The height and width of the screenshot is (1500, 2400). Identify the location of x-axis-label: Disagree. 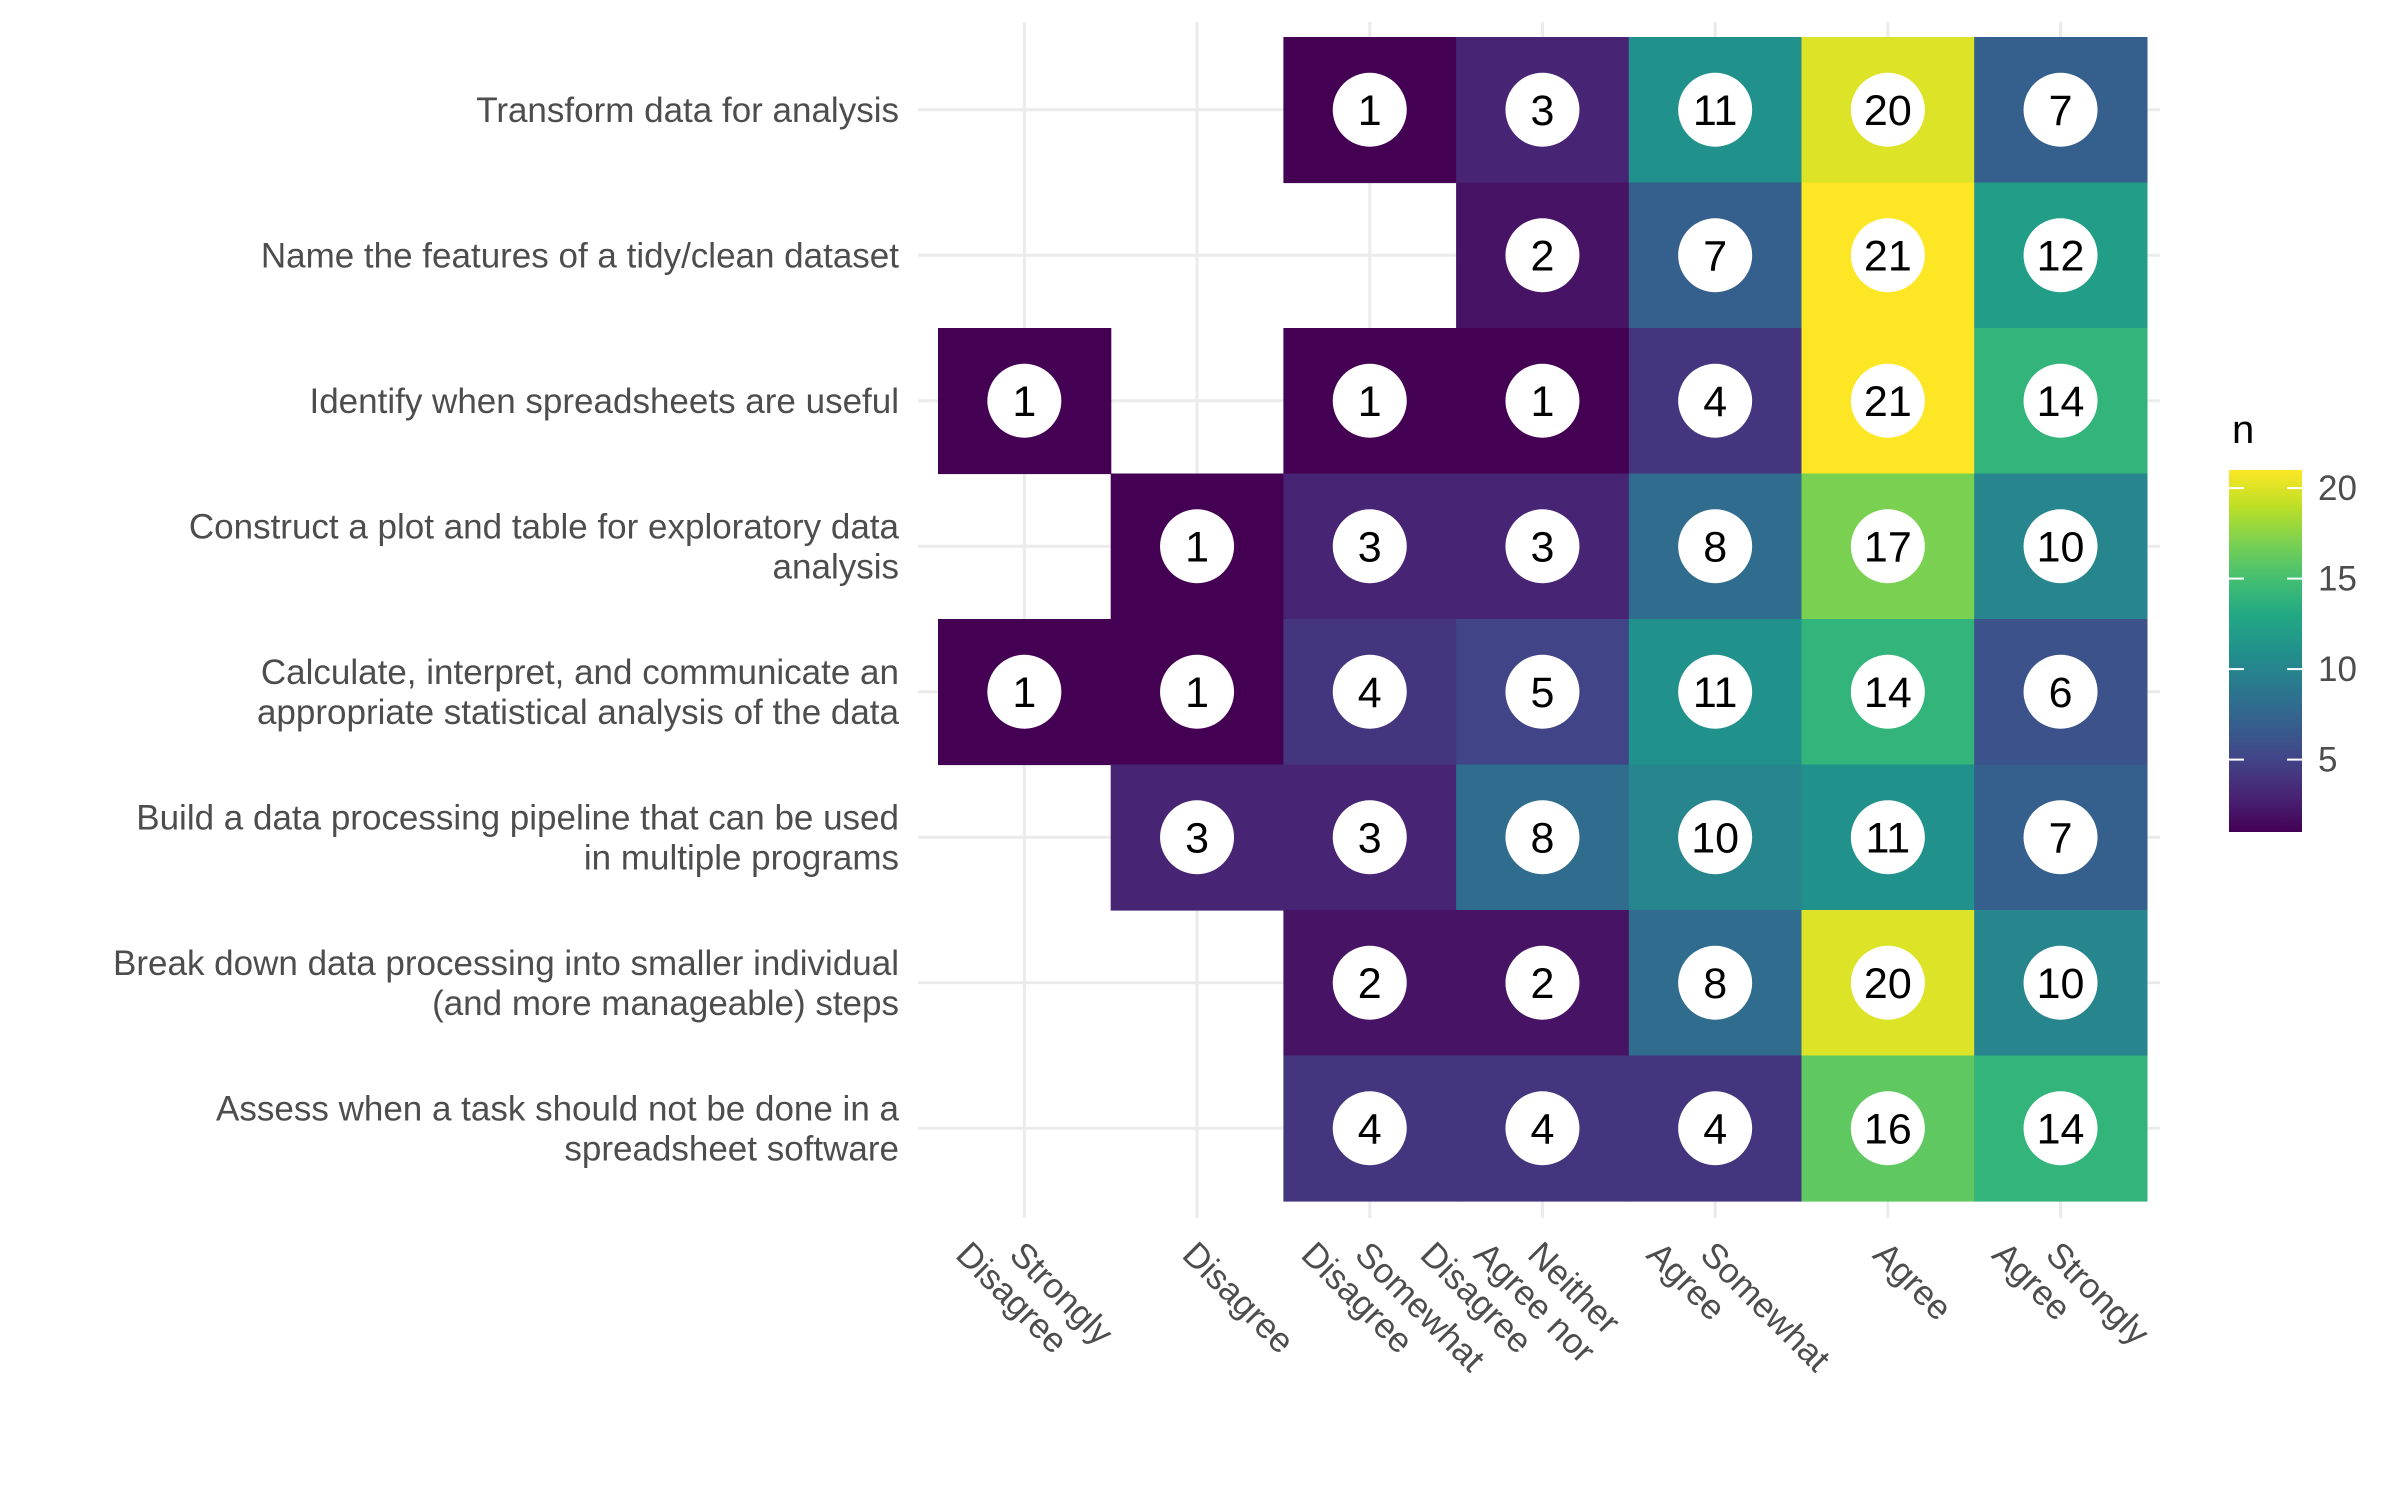
(1238, 1298).